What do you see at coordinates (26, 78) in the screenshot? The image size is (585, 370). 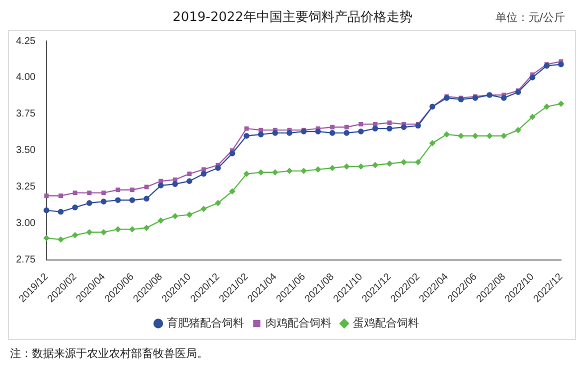 I see `y-tick-label: 4.00` at bounding box center [26, 78].